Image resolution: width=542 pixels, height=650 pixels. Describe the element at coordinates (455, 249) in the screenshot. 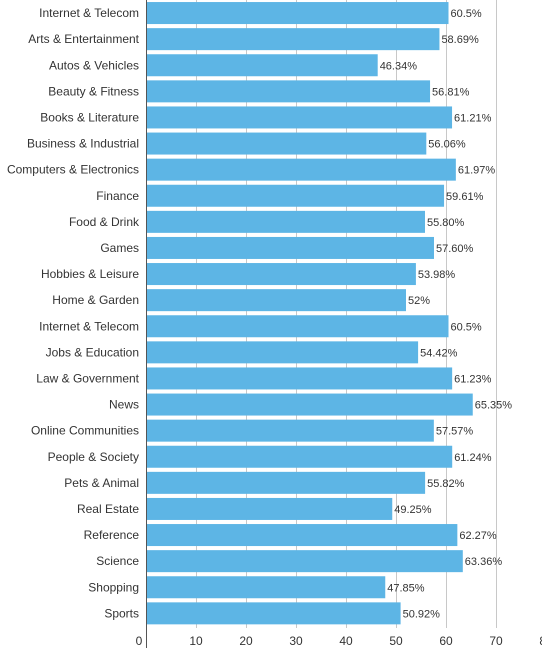

I see `value-label: 57.60%` at that location.